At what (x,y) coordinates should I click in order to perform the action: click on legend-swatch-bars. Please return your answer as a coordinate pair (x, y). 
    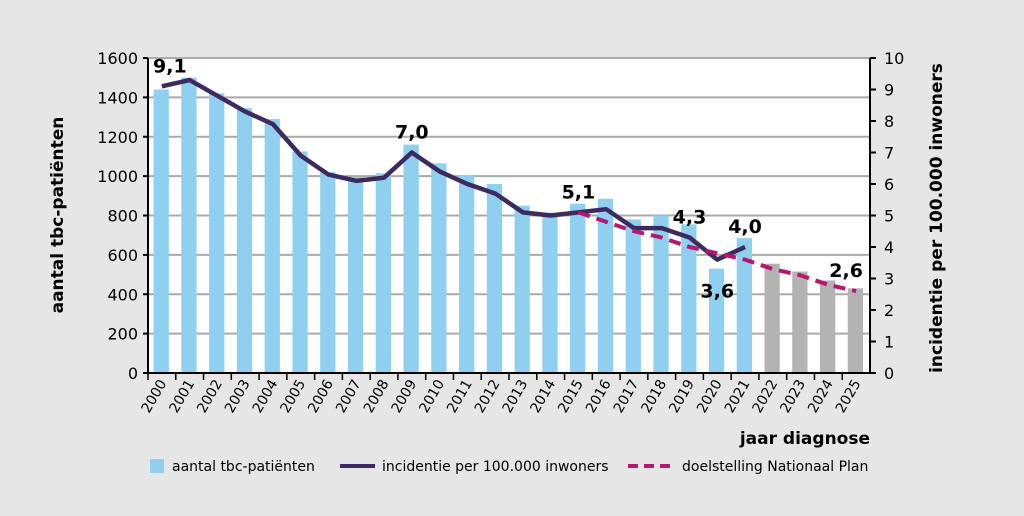
    Looking at the image, I should click on (157, 466).